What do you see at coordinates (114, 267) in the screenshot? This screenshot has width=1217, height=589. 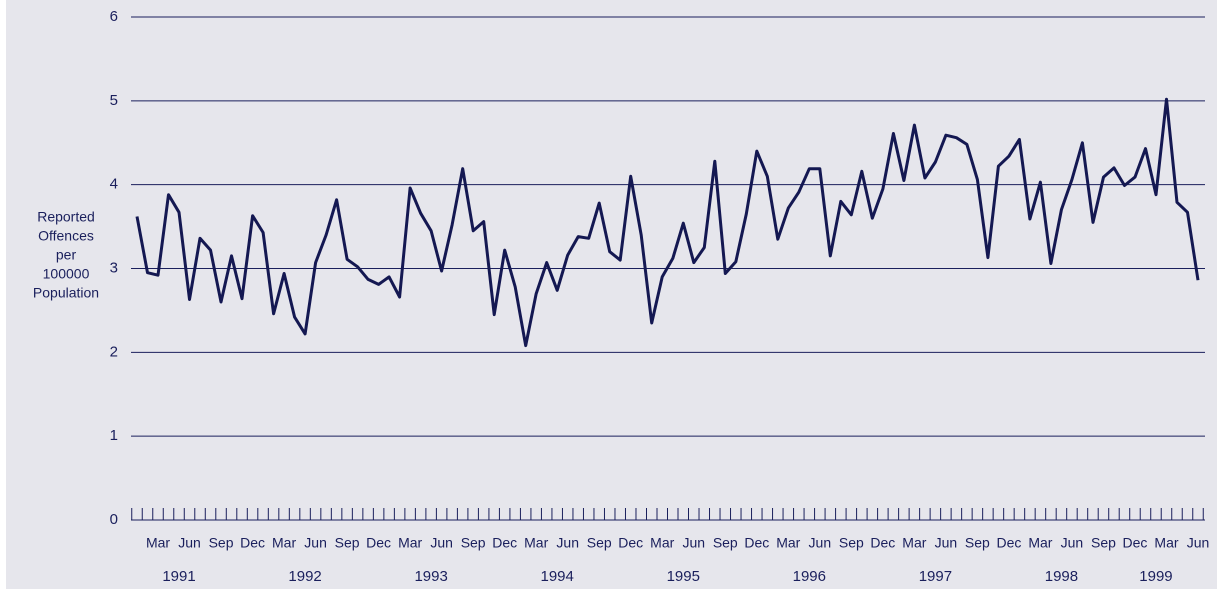 I see `y-tick-label: 3` at bounding box center [114, 267].